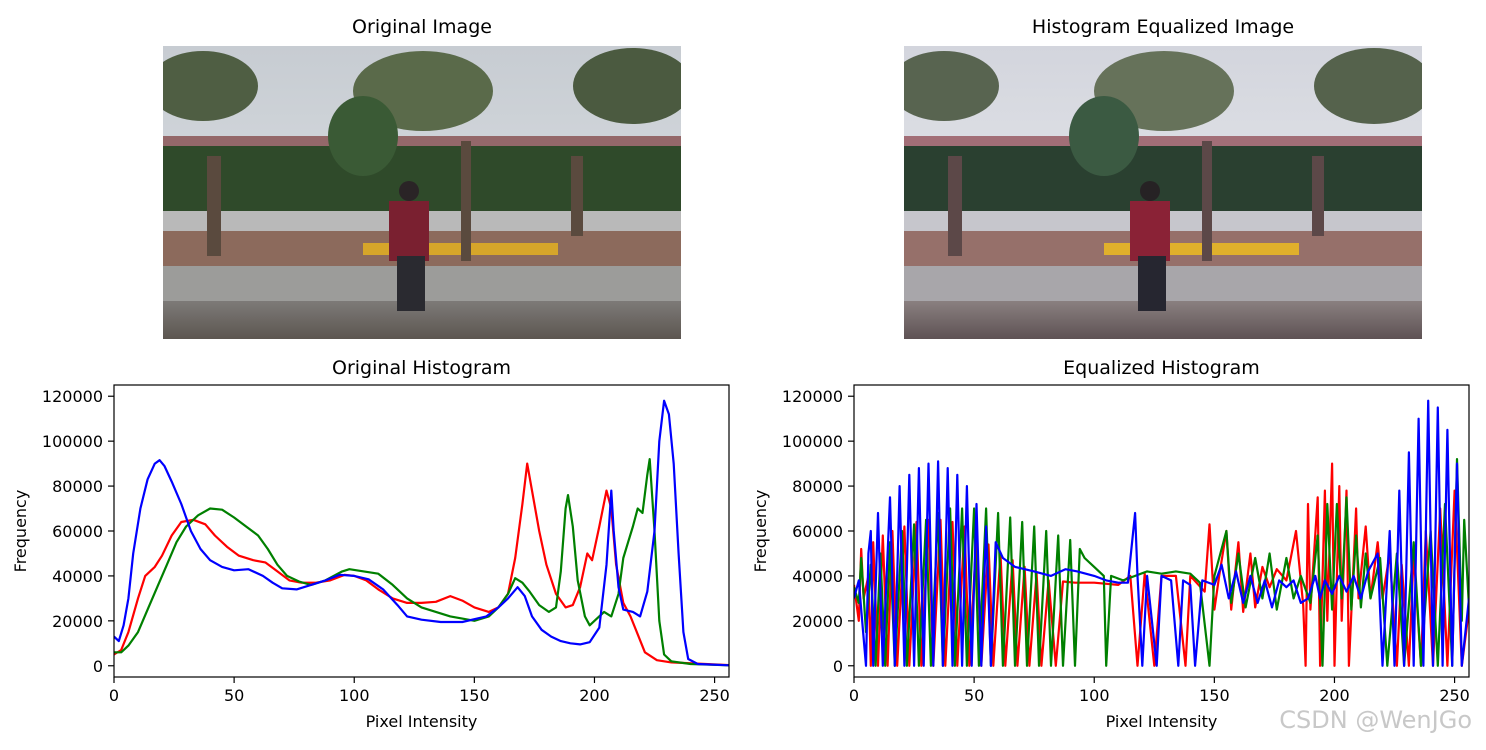  What do you see at coordinates (817, 531) in the screenshot?
I see `equalized-histogram-ytick-label: 60000` at bounding box center [817, 531].